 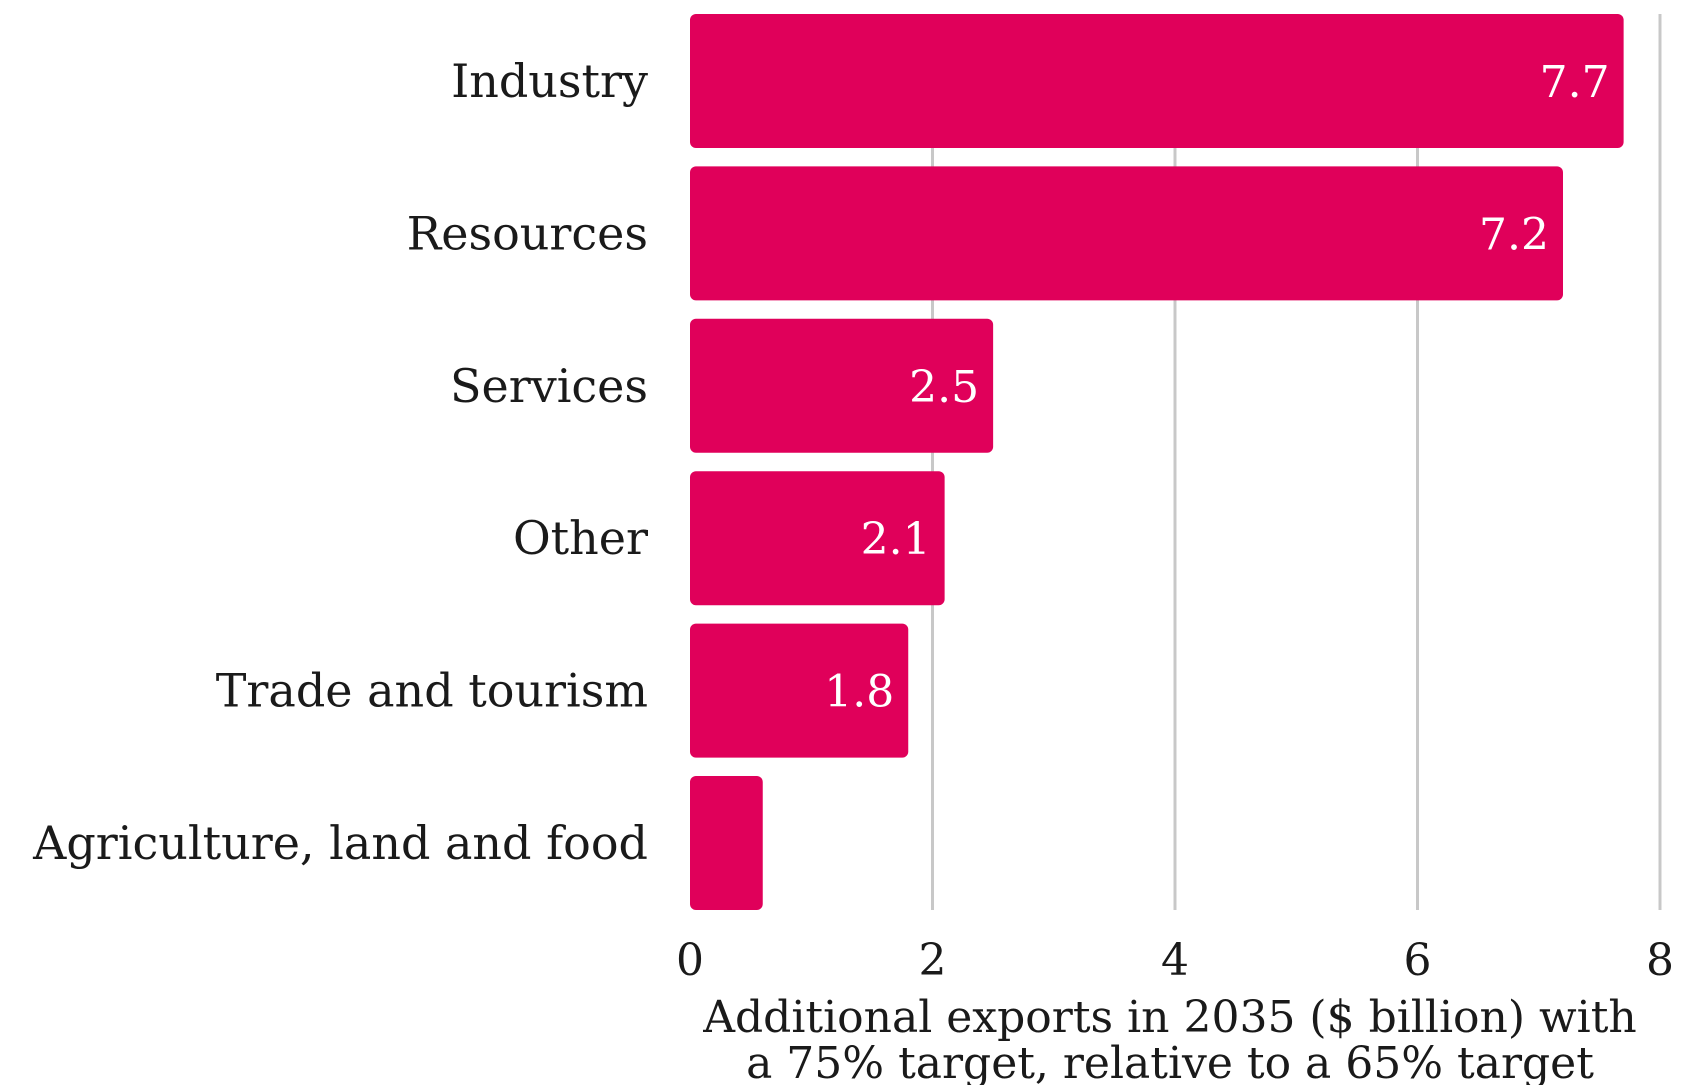 What do you see at coordinates (1418, 960) in the screenshot?
I see `x-tick-label-3: 6` at bounding box center [1418, 960].